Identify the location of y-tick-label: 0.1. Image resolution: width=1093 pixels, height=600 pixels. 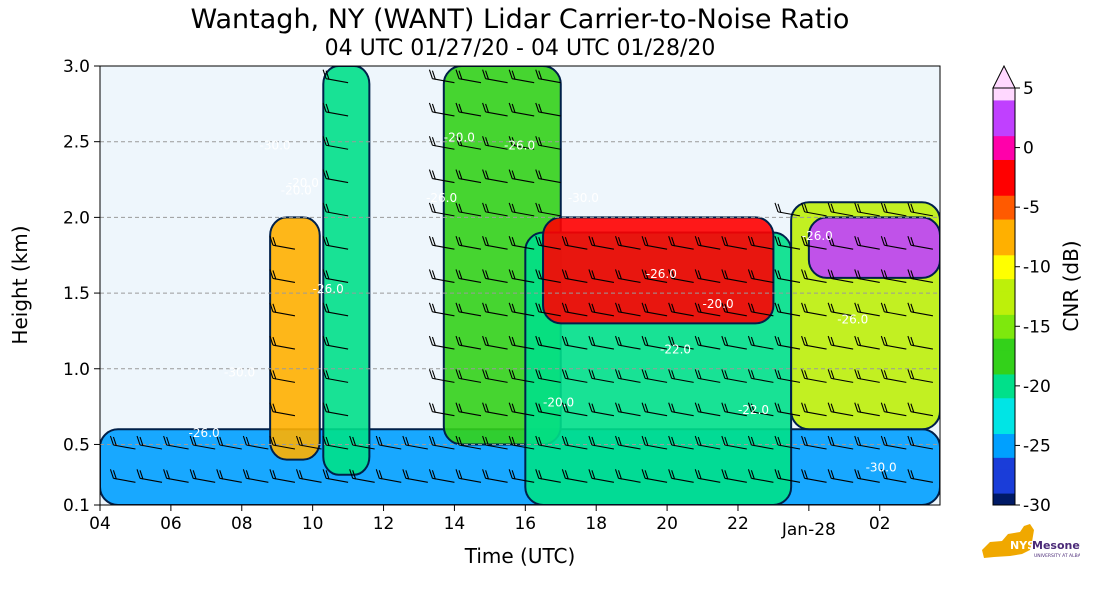
(76, 506).